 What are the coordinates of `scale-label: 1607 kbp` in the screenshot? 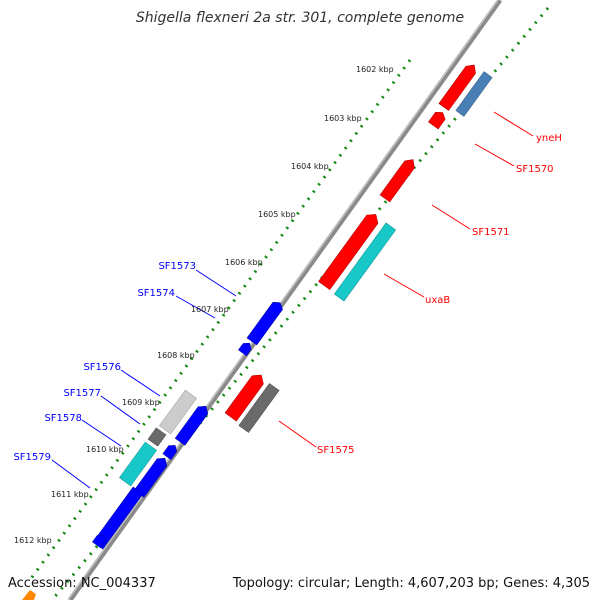 It's located at (210, 309).